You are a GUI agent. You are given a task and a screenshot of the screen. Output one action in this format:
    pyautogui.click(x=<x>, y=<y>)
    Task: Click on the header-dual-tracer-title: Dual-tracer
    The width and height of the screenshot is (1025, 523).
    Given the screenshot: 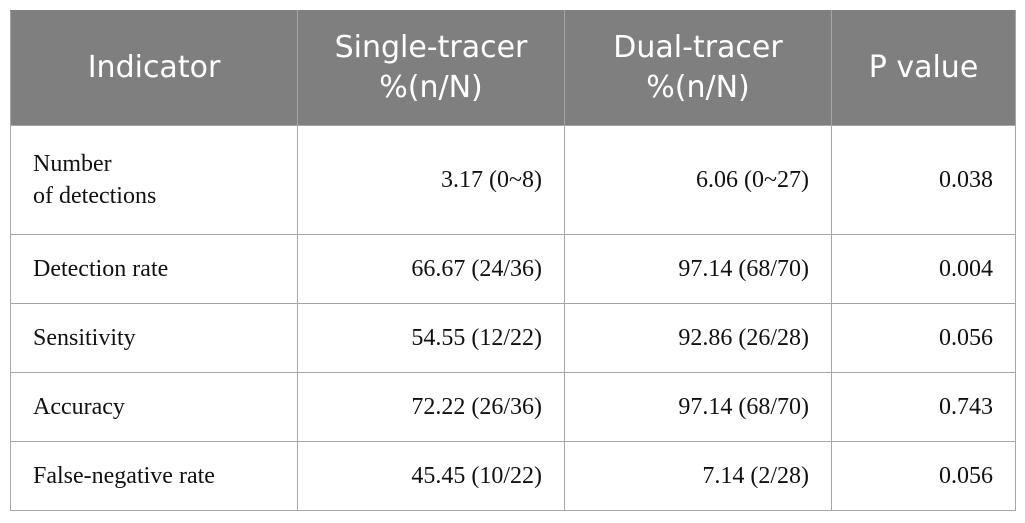 What is the action you would take?
    pyautogui.click(x=698, y=47)
    